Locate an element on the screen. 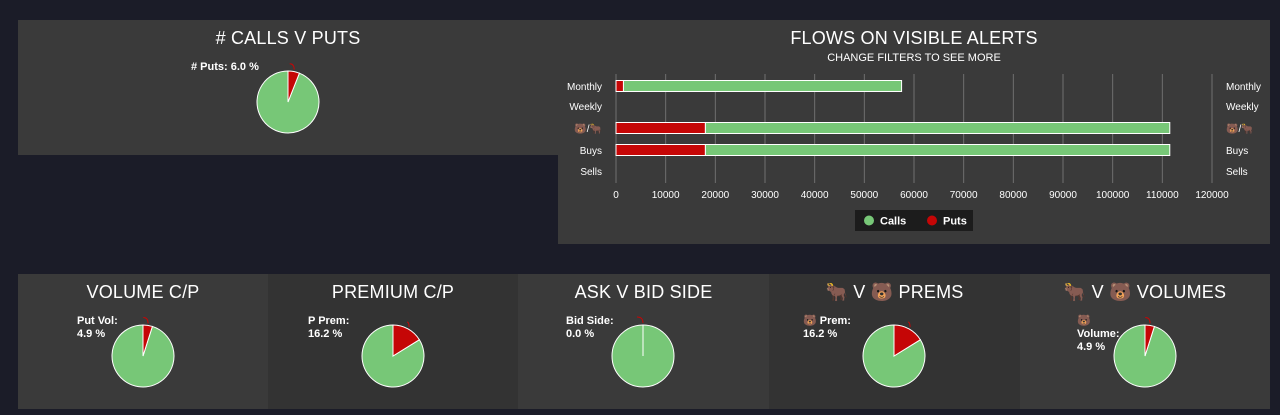  bull-bear-volumes-data-label: 4.9 % is located at coordinates (1091, 347).